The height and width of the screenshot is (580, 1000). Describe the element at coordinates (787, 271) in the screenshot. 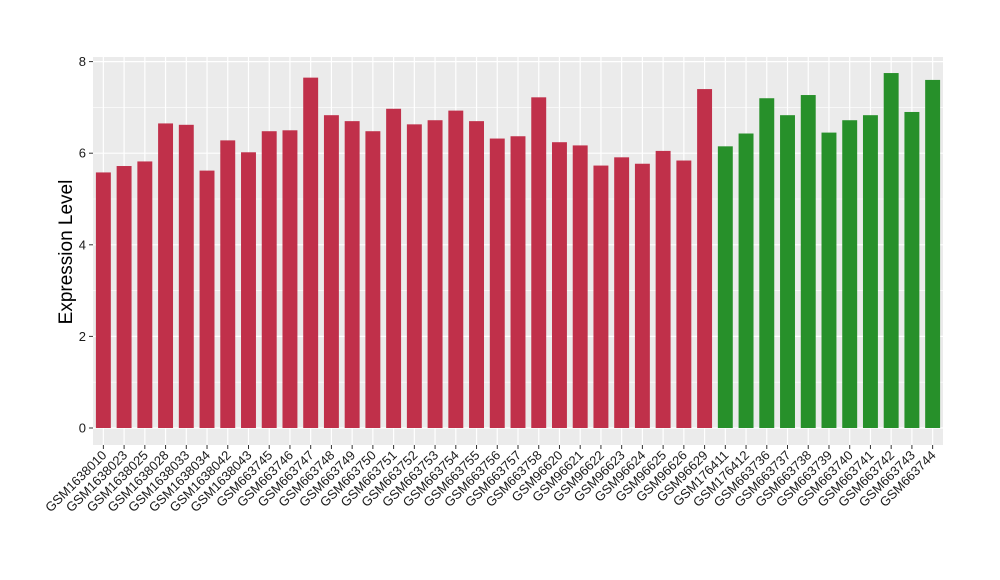

I see `bar-GSM663737` at that location.